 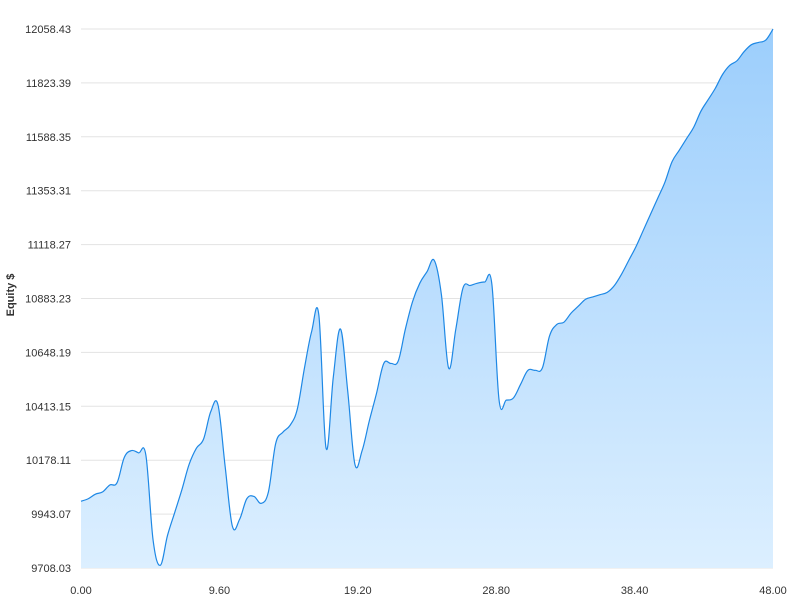 I want to click on y-tick-label: 11353.31, so click(x=48, y=192).